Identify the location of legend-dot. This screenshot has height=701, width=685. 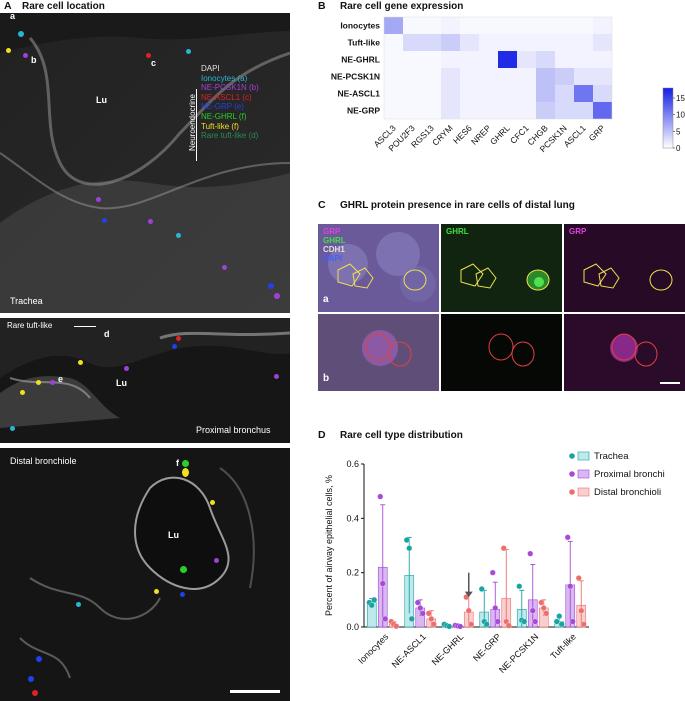
(572, 474).